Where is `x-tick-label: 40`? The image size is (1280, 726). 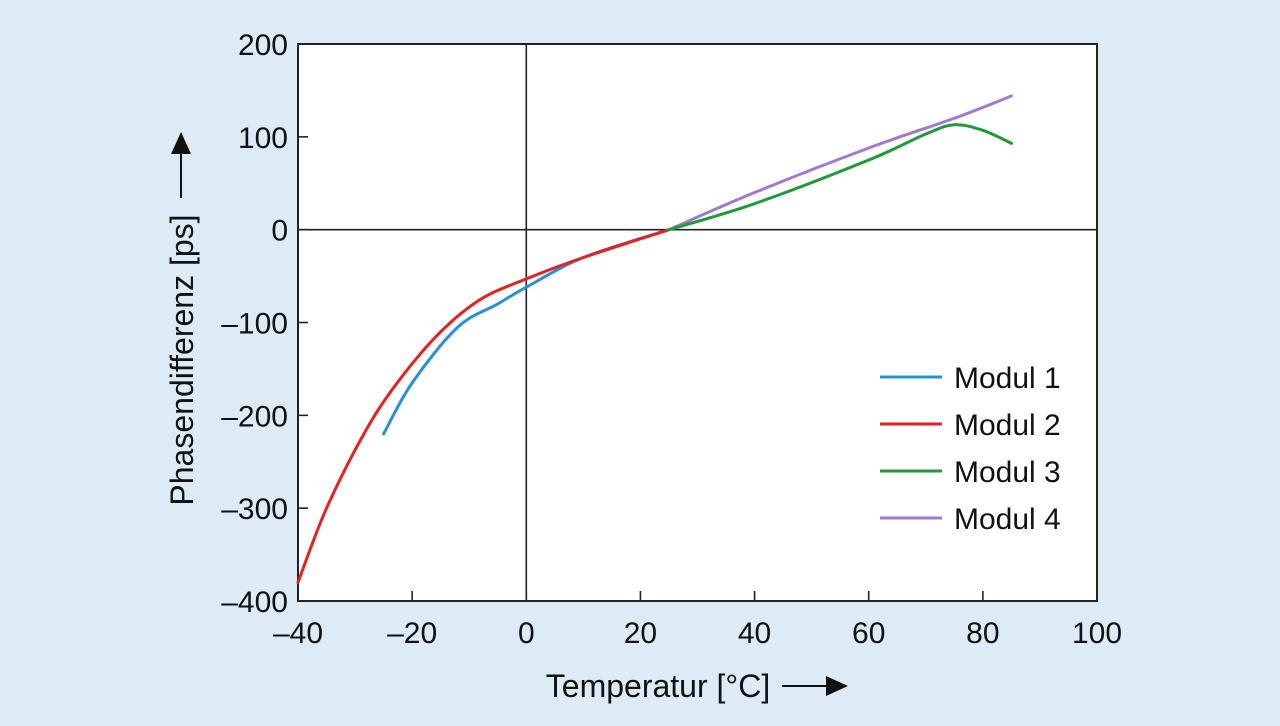
x-tick-label: 40 is located at coordinates (754, 633).